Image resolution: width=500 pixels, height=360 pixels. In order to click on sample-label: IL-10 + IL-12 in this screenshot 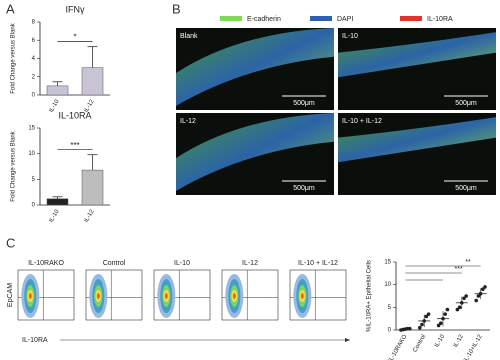, I will do `click(318, 263)`.